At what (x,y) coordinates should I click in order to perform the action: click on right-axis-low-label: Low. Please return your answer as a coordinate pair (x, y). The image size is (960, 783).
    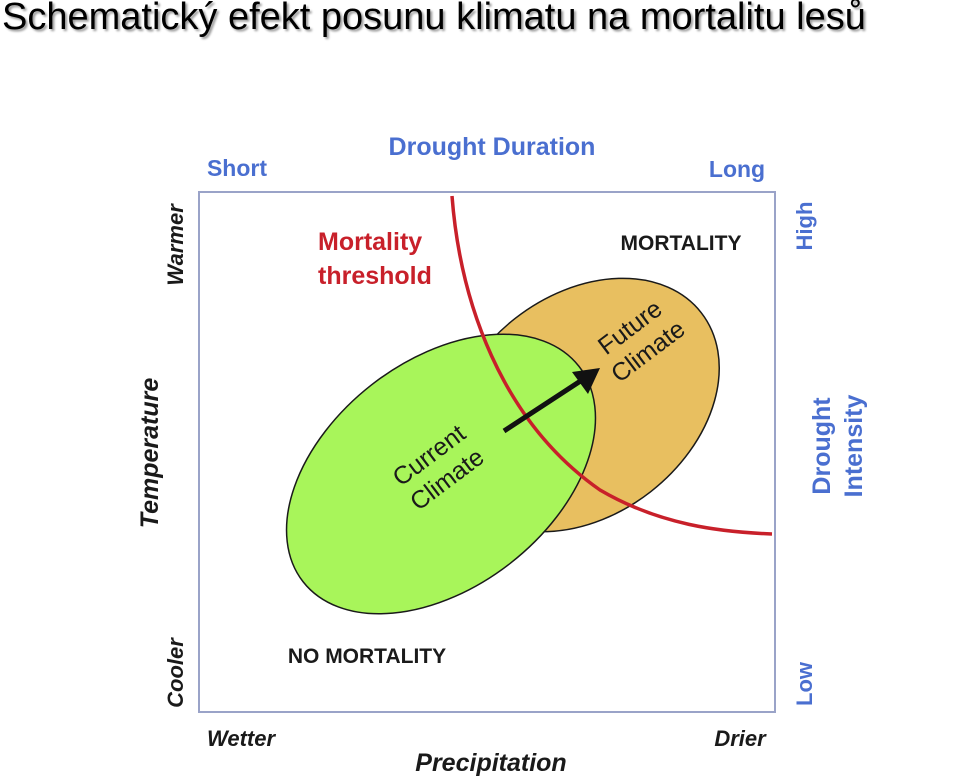
    Looking at the image, I should click on (804, 683).